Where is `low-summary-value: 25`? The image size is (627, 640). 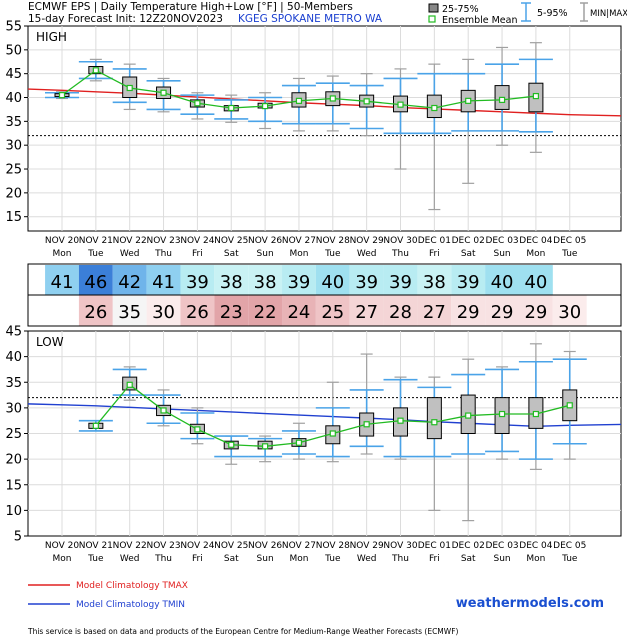
low-summary-value: 25 is located at coordinates (332, 312).